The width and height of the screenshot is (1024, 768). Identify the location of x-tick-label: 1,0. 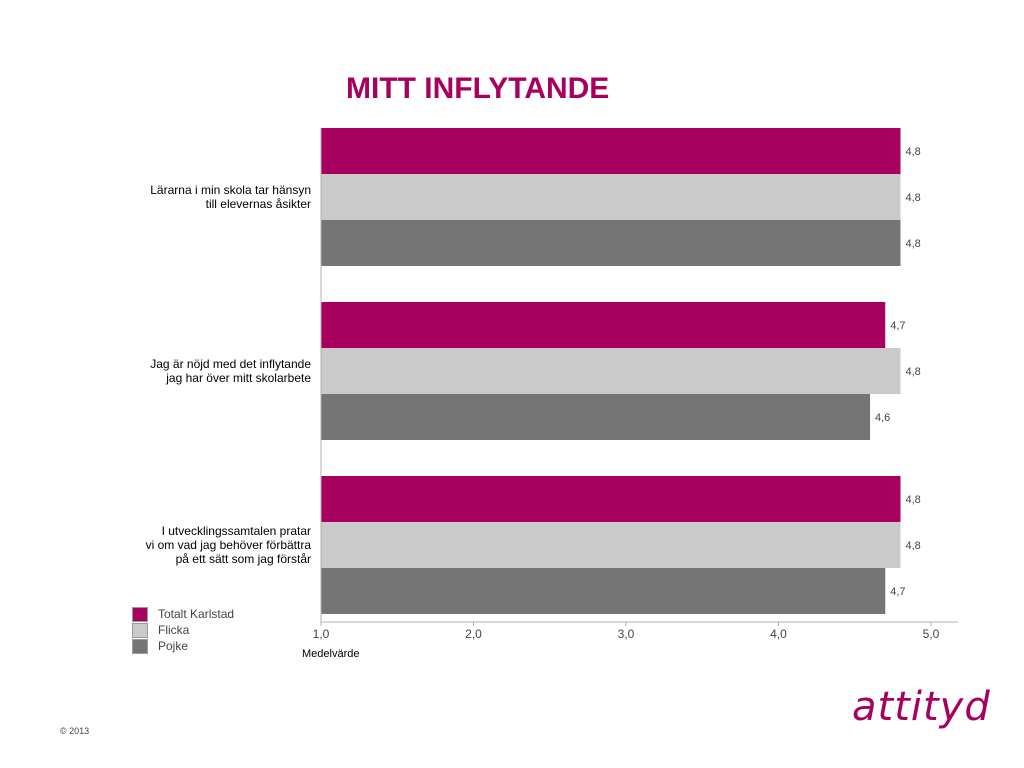
(321, 634).